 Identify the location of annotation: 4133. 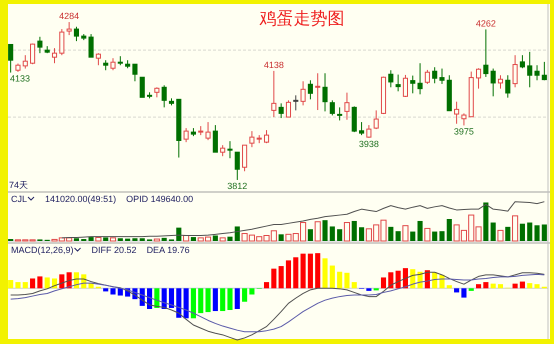
(20, 79).